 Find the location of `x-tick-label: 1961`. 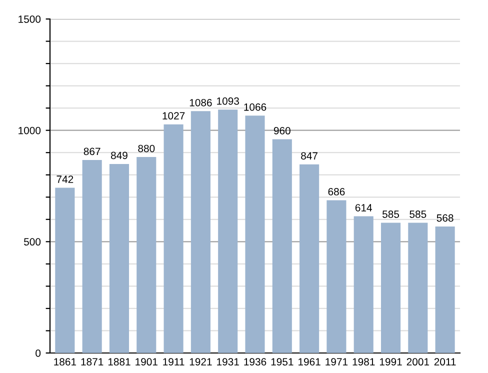

x-tick-label: 1961 is located at coordinates (309, 362).